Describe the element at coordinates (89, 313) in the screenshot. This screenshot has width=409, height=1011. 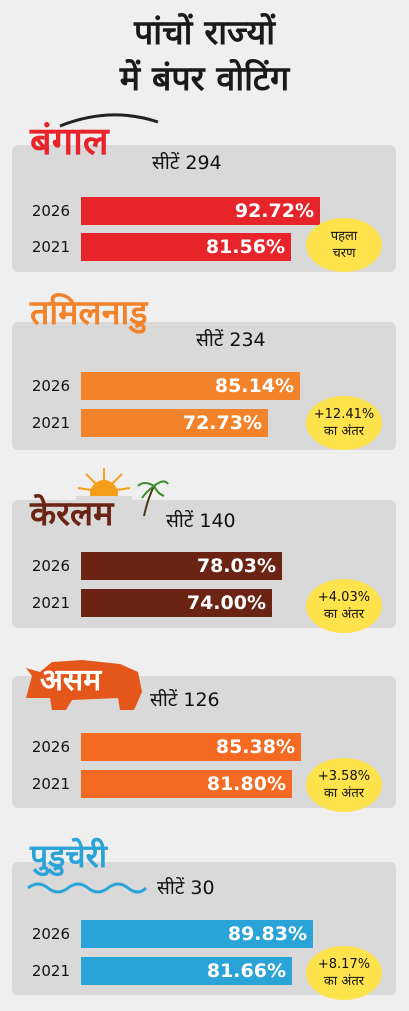
I see `state-logo-tamilnadu: तमिलनाडु` at that location.